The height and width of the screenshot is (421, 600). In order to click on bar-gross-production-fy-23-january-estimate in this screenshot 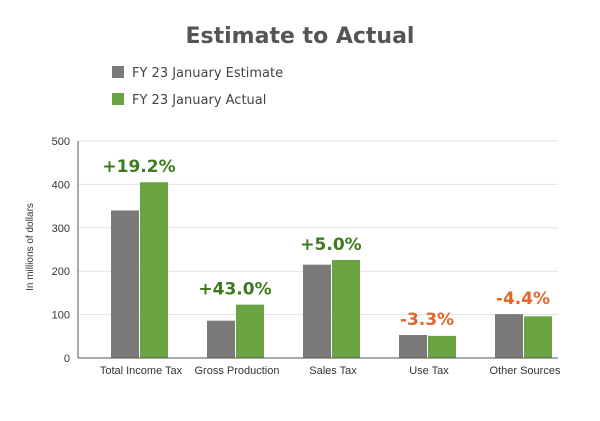, I will do `click(221, 339)`.